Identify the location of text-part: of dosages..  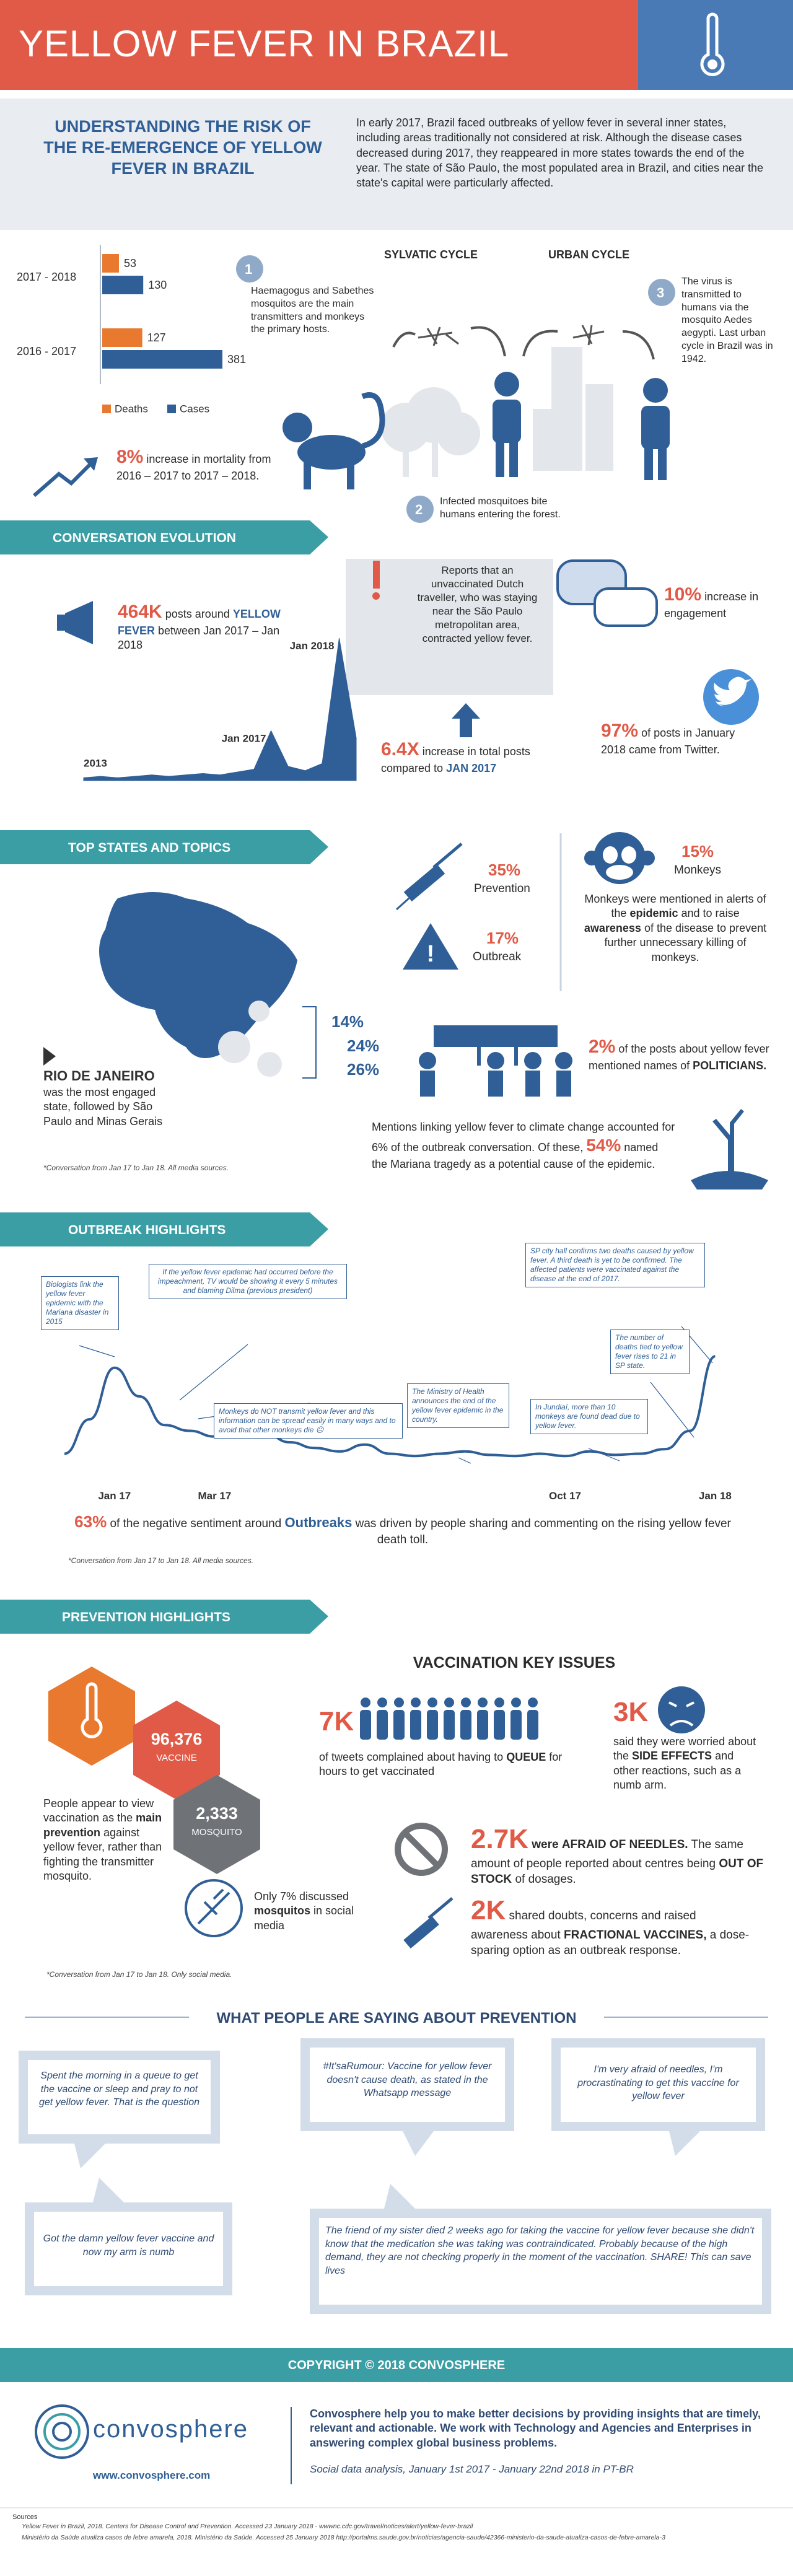
(545, 1879).